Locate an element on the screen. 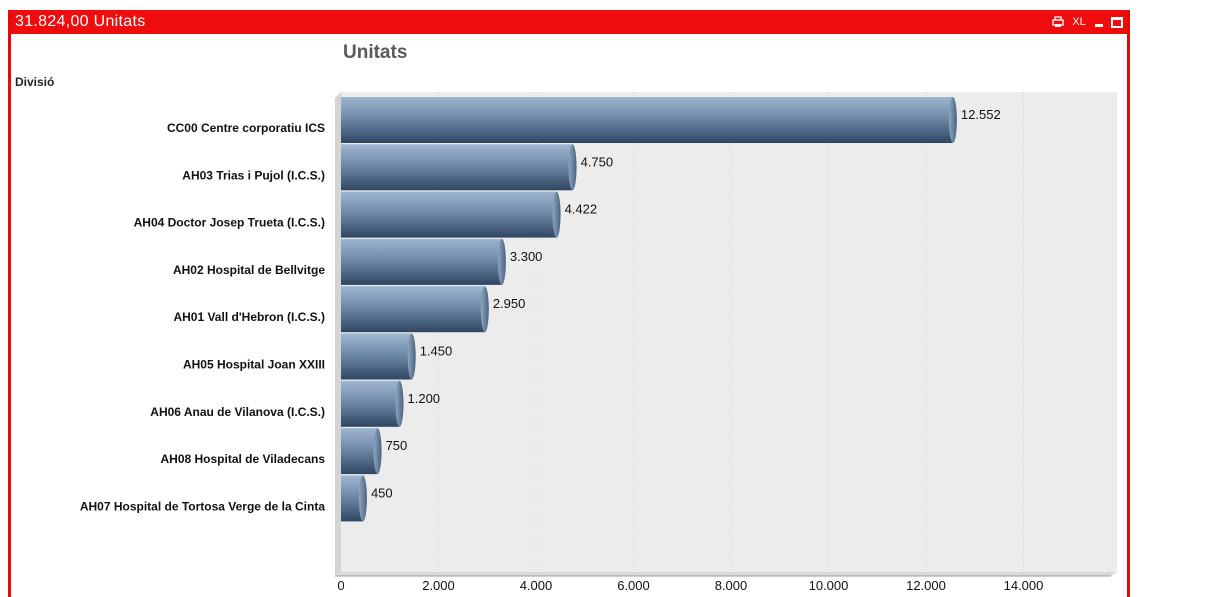 The height and width of the screenshot is (597, 1232). category-label: AH06 Anau de Vilanova (I.C.S.) is located at coordinates (237, 412).